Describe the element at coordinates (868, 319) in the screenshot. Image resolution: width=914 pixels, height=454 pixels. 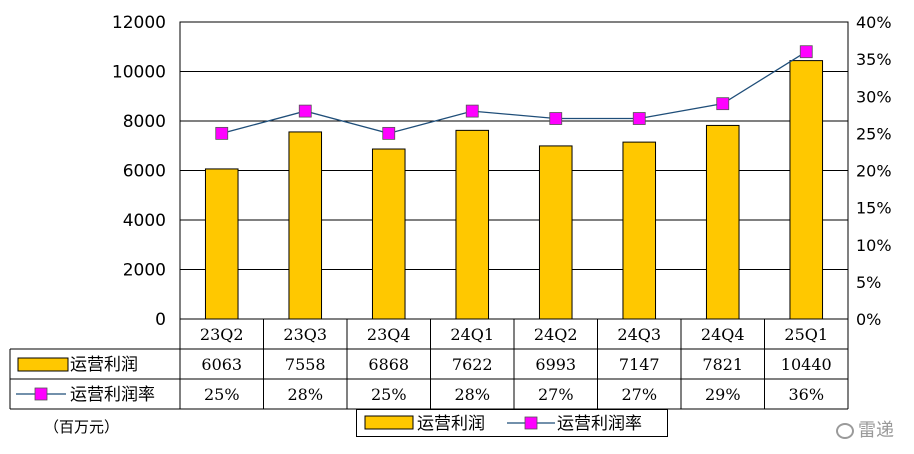
I see `y-right-tick-label: 0%` at that location.